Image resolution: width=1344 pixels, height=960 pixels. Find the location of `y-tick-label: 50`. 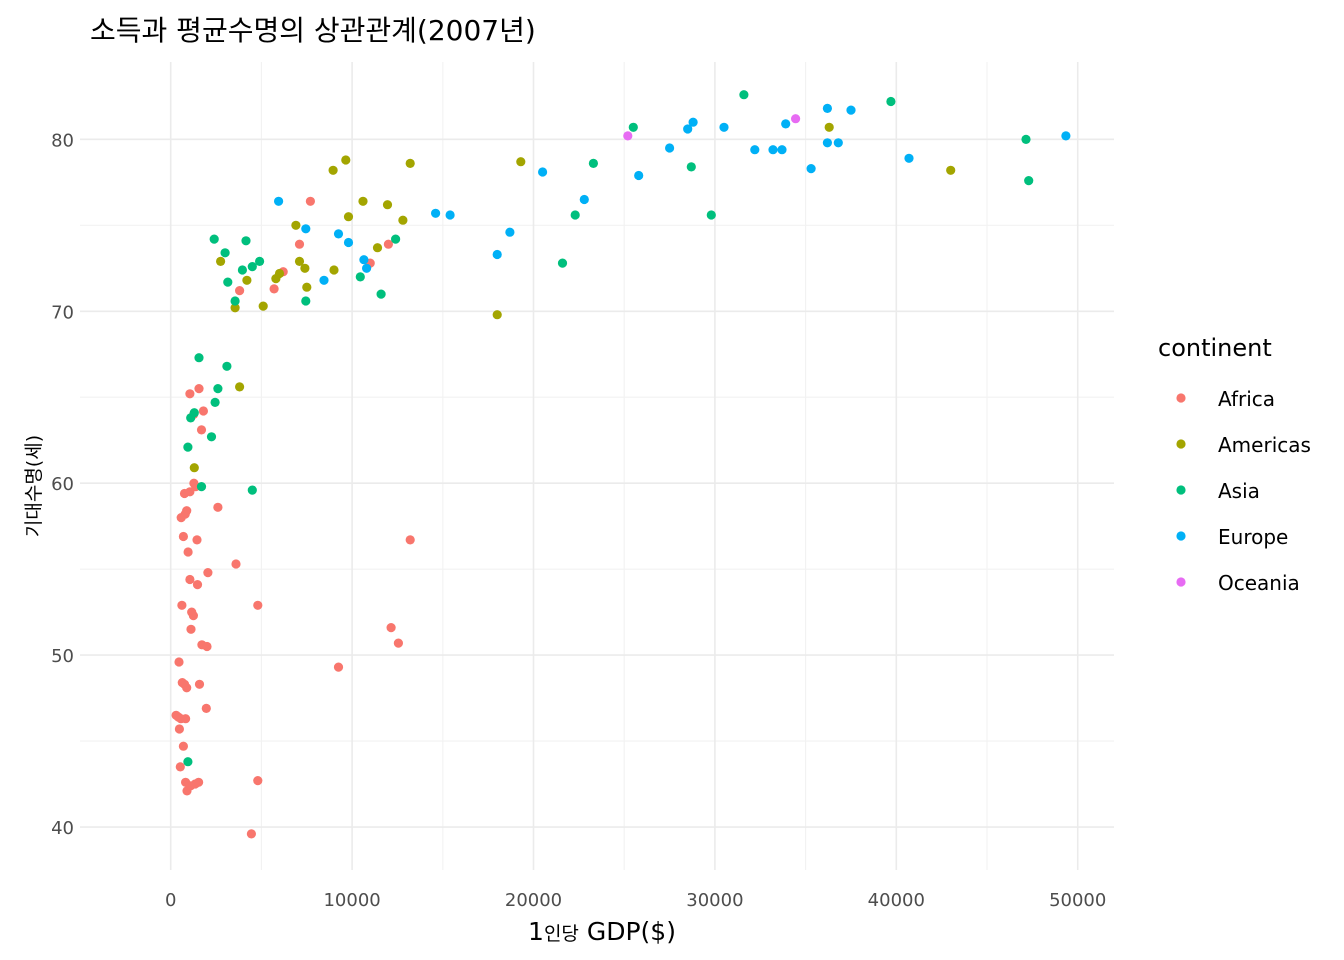

y-tick-label: 50 is located at coordinates (62, 656).